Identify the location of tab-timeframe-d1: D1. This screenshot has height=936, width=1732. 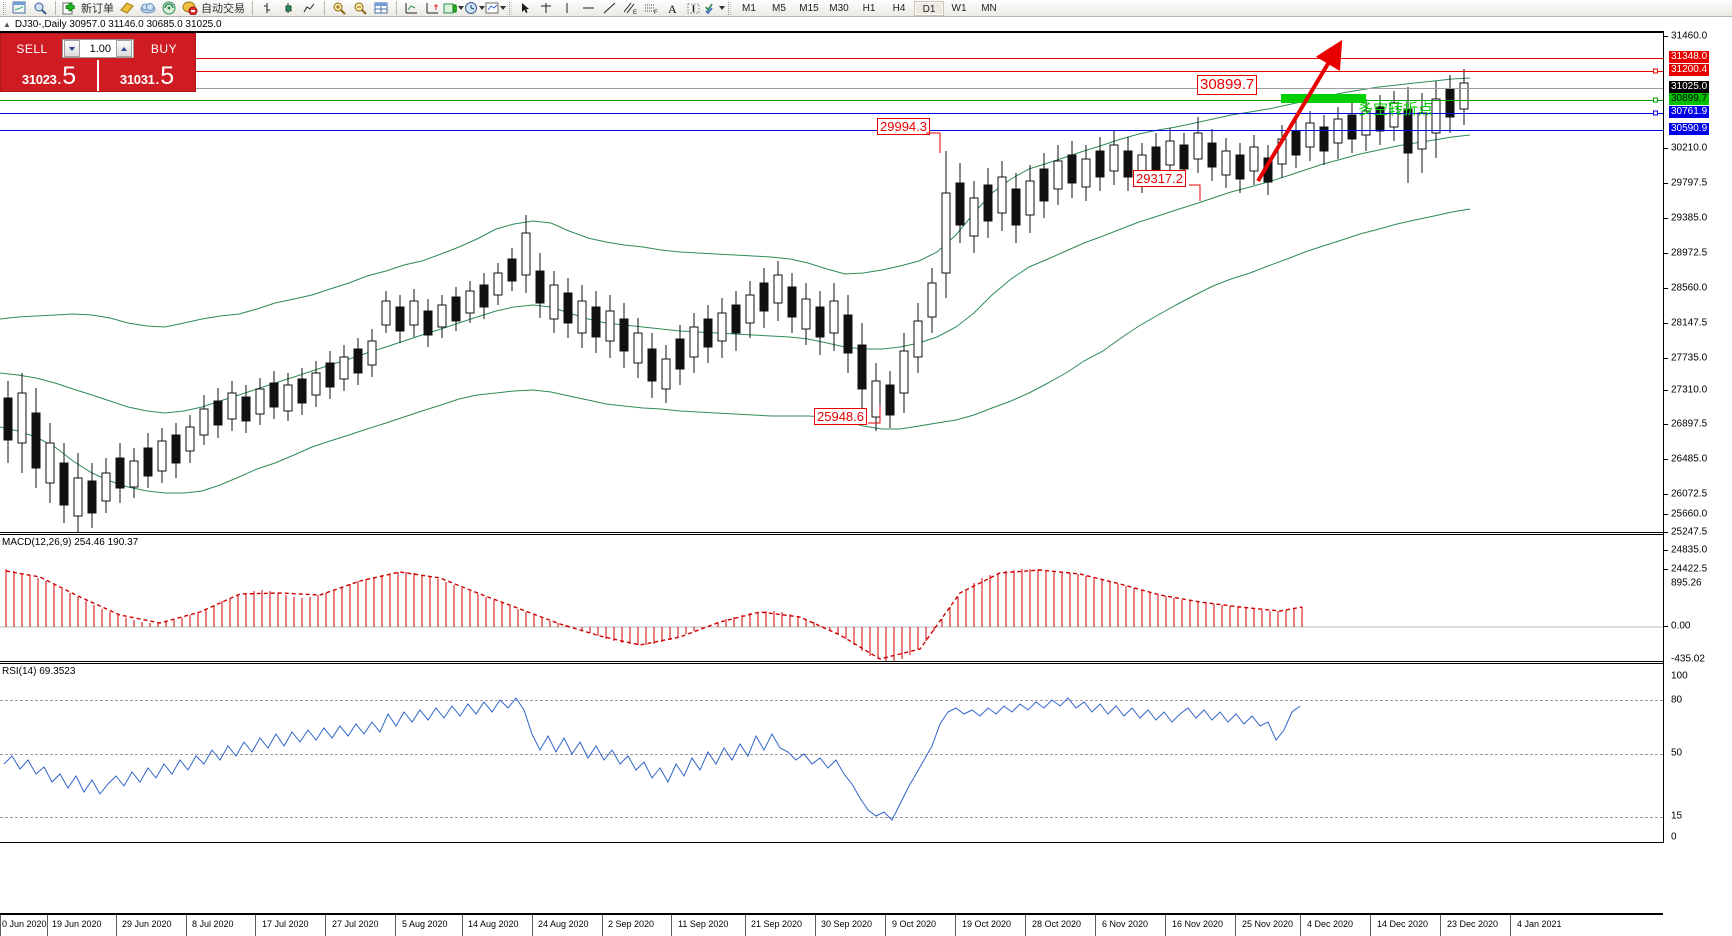
(929, 8).